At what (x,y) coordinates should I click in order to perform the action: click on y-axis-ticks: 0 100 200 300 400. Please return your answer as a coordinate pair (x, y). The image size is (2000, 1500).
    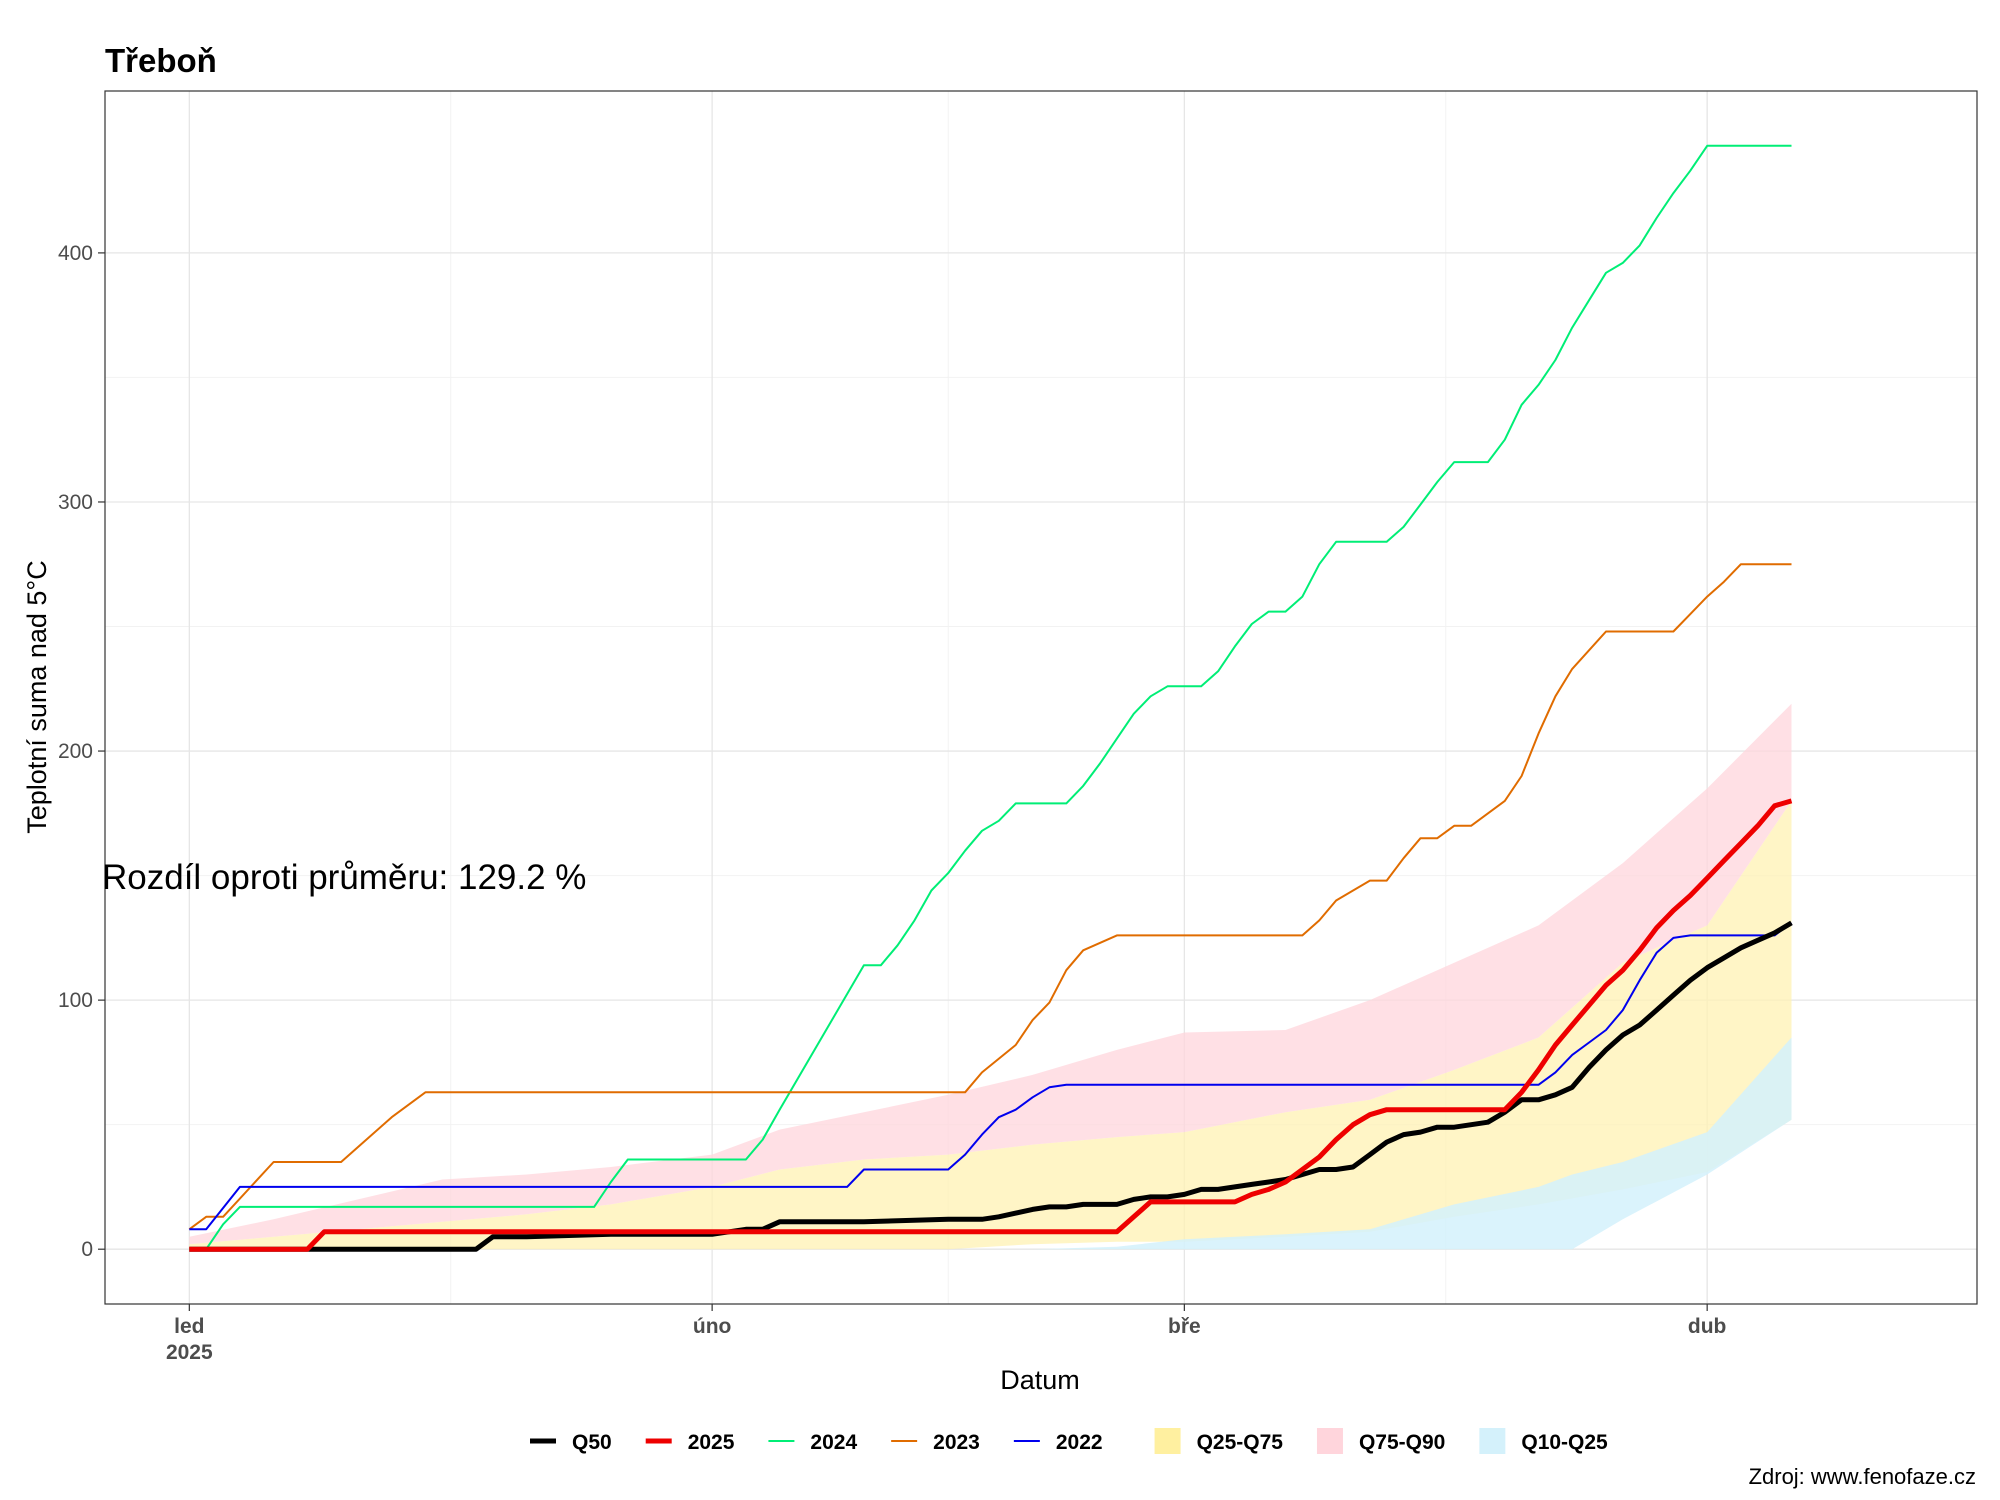
    Looking at the image, I should click on (81, 751).